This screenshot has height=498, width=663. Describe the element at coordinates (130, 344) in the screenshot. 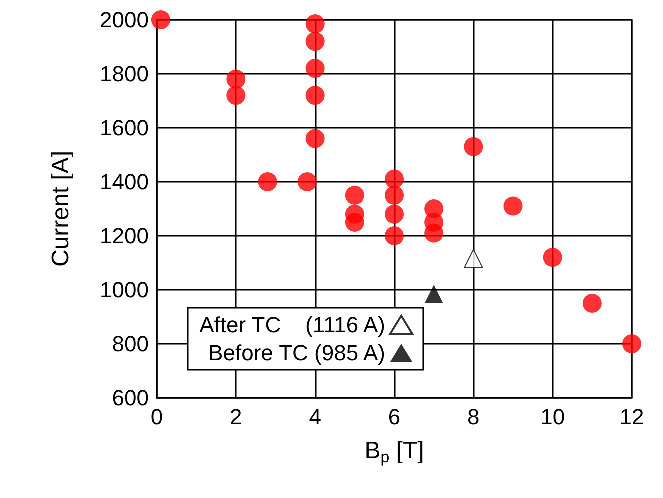

I see `y-tick-label: 800` at that location.